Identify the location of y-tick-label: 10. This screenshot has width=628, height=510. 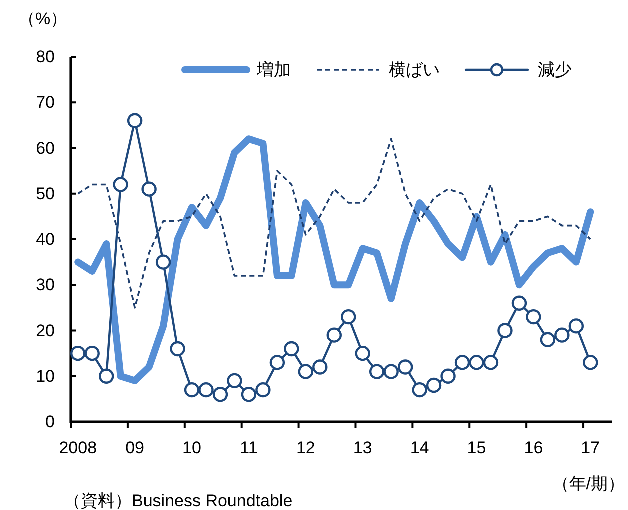
(45, 376).